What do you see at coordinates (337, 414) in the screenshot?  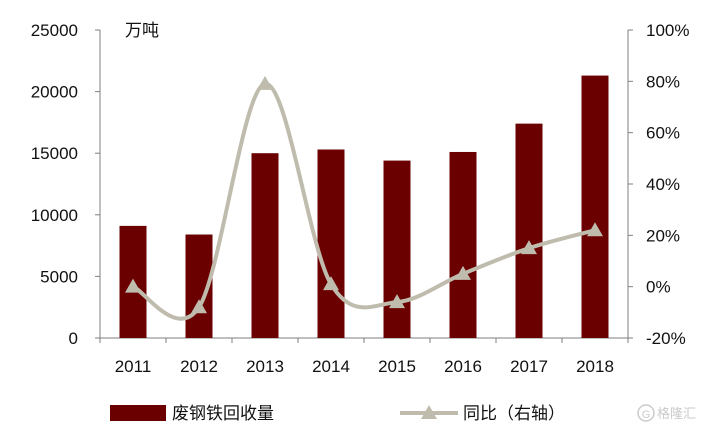 I see `legend: 废钢铁回收量 同比（右轴）` at bounding box center [337, 414].